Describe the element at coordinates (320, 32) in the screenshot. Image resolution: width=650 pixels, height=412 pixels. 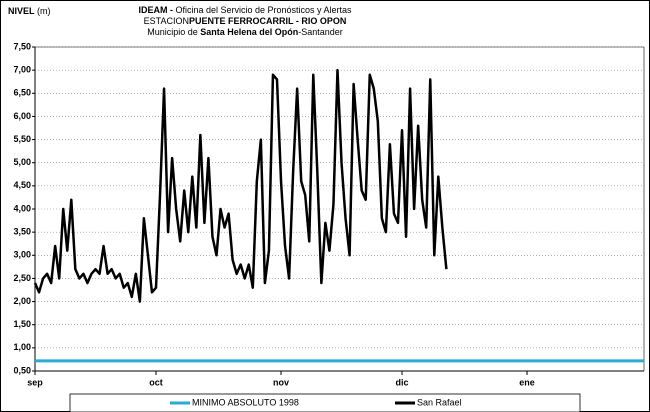
I see `title-part: -Santander` at that location.